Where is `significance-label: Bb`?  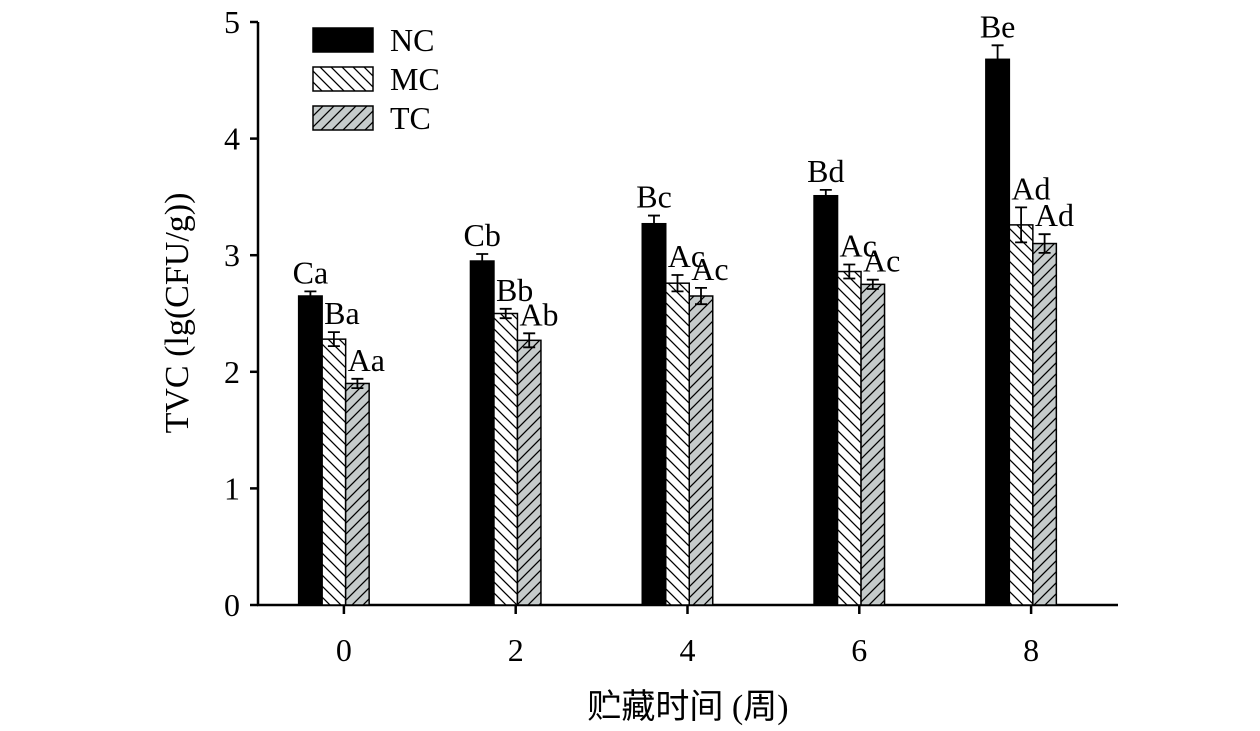
significance-label: Bb is located at coordinates (514, 290).